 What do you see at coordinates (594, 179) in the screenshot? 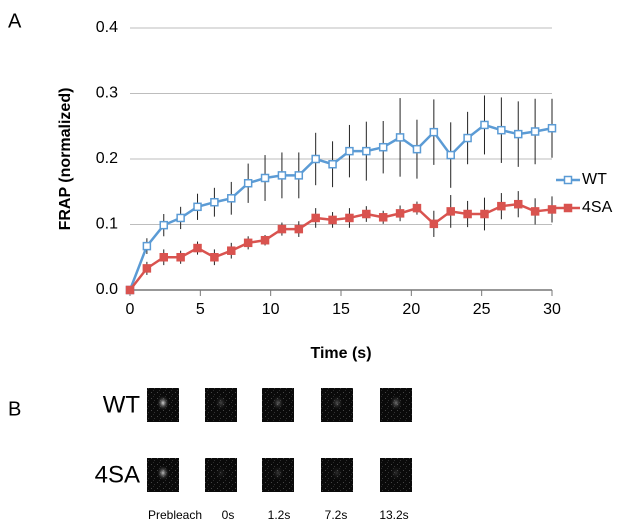
I see `legend-label: WT` at bounding box center [594, 179].